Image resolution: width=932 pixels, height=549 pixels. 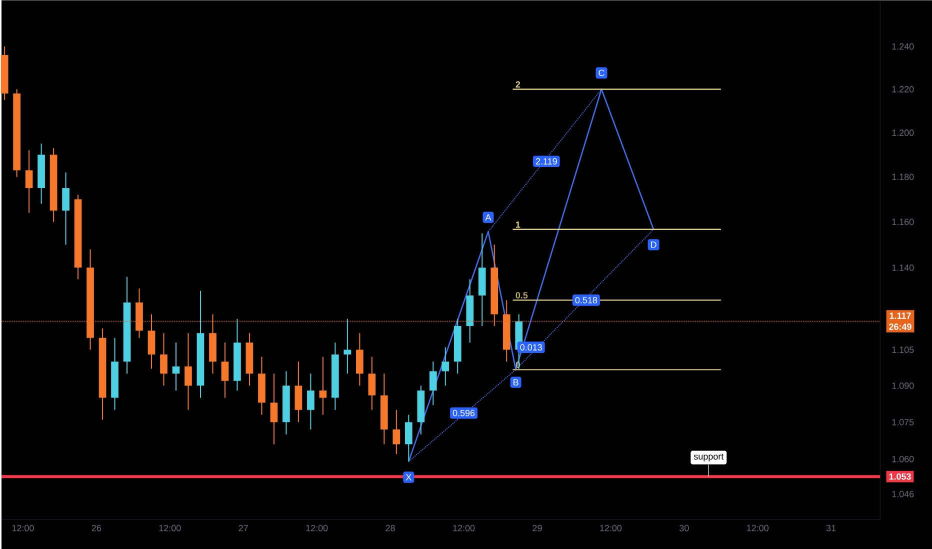 I want to click on annotation: C, so click(x=601, y=73).